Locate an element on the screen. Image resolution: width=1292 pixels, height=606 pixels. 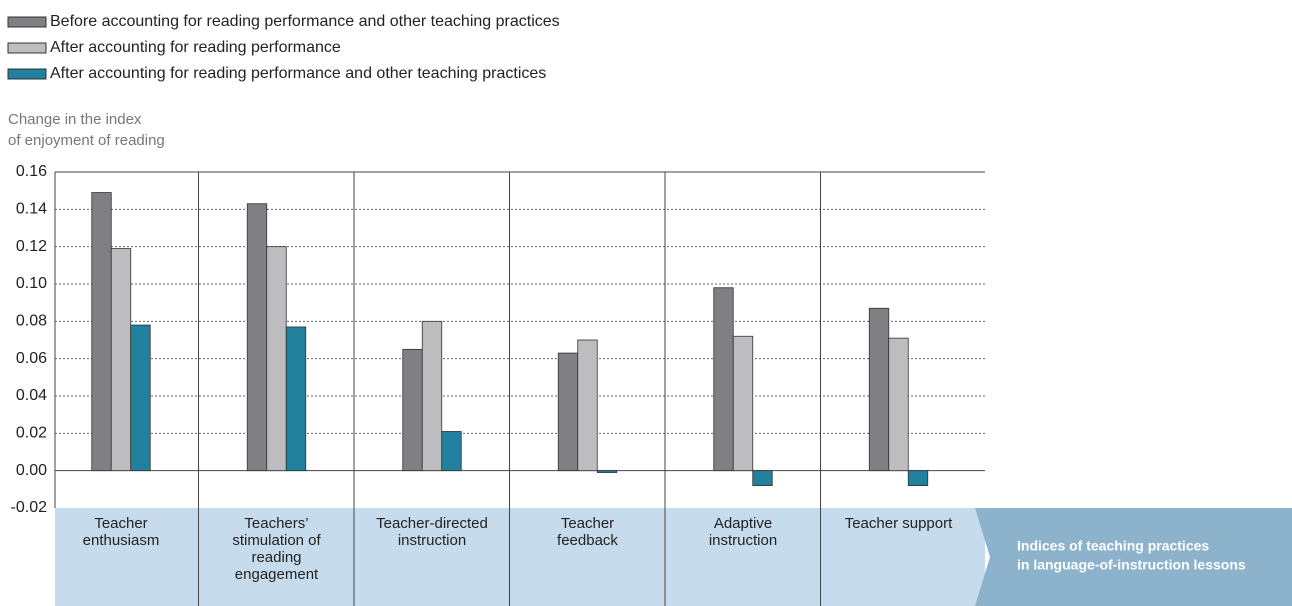
y-tick-label: 0.16 is located at coordinates (31, 171).